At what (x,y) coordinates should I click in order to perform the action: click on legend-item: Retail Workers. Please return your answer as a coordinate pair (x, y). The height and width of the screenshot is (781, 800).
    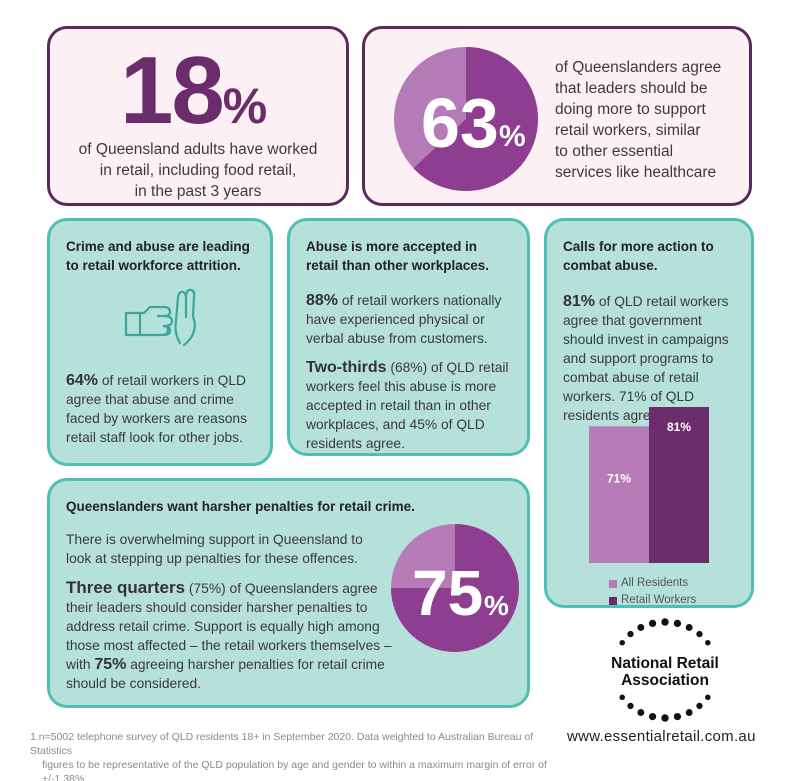
    Looking at the image, I should click on (652, 600).